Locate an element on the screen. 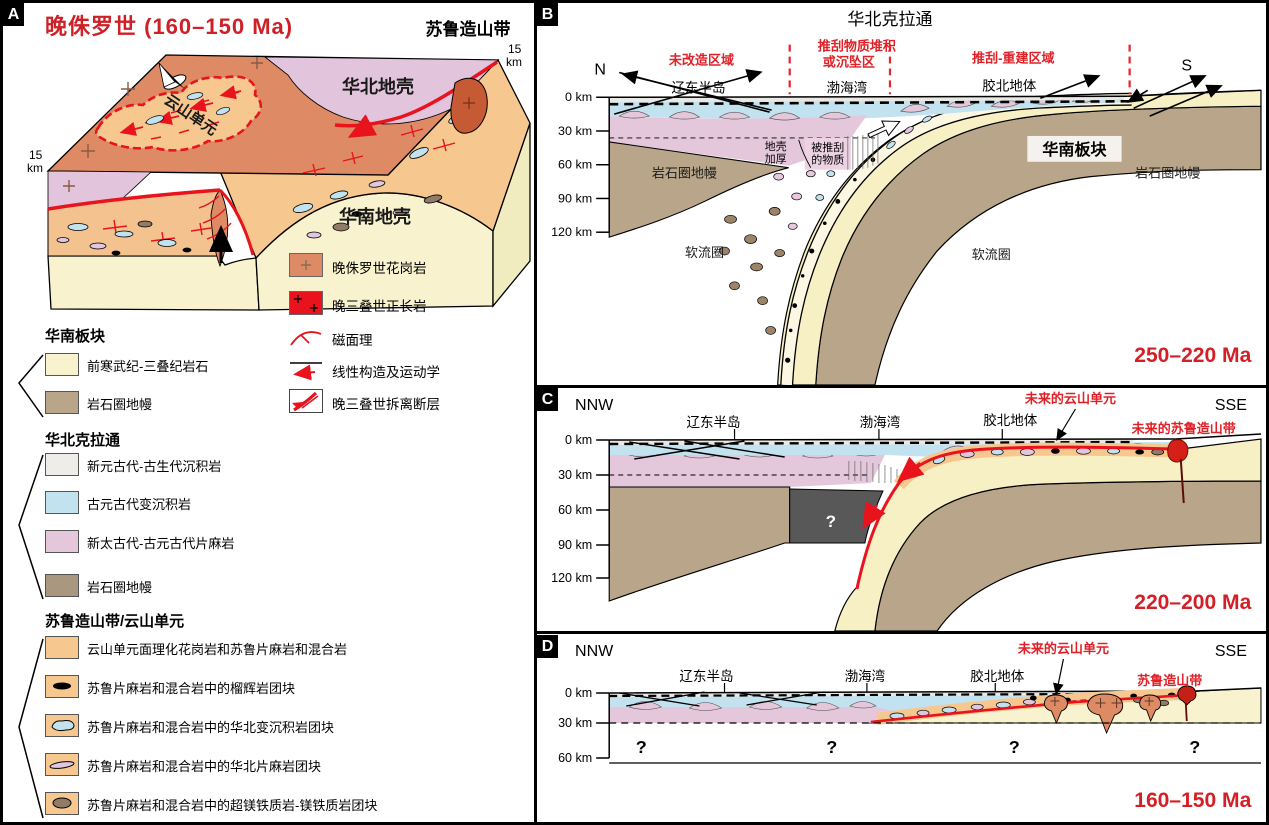  scale-right-km: km is located at coordinates (514, 62).